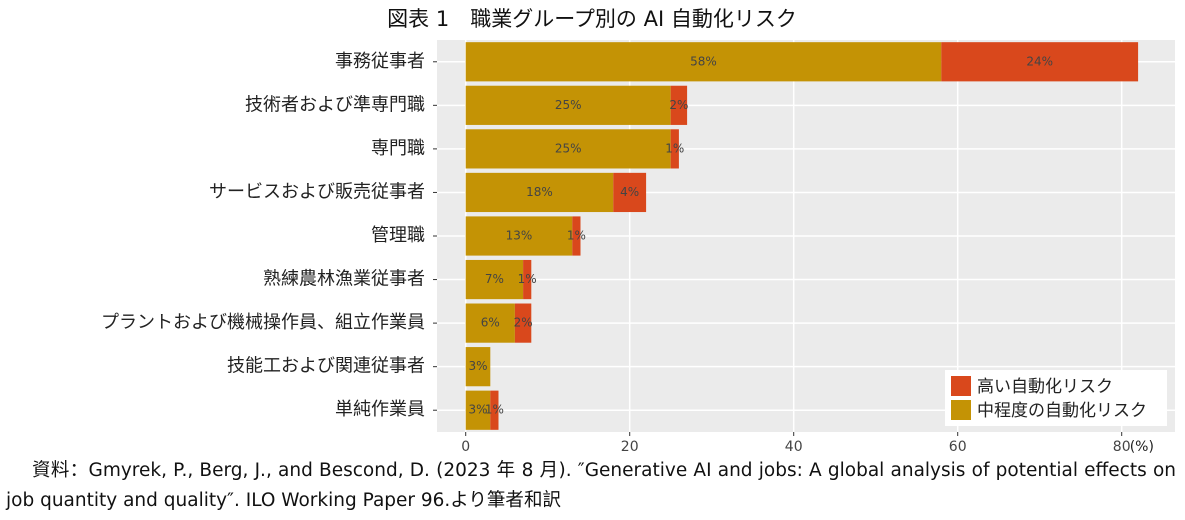  What do you see at coordinates (592, 19) in the screenshot?
I see `chart-title: 図表 1 職業グループ別の AI 自動化リスク` at bounding box center [592, 19].